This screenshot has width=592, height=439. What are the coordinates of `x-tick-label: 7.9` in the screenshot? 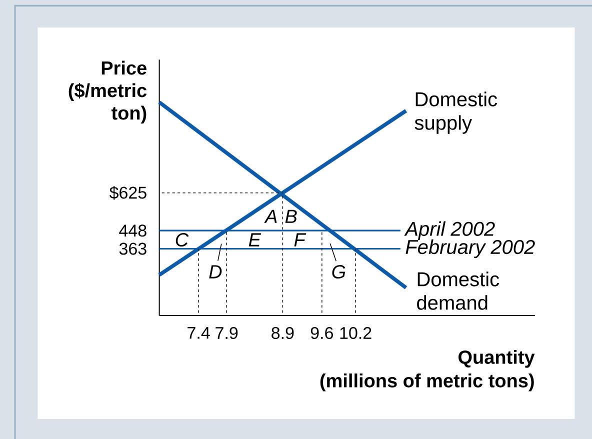 It's located at (227, 333).